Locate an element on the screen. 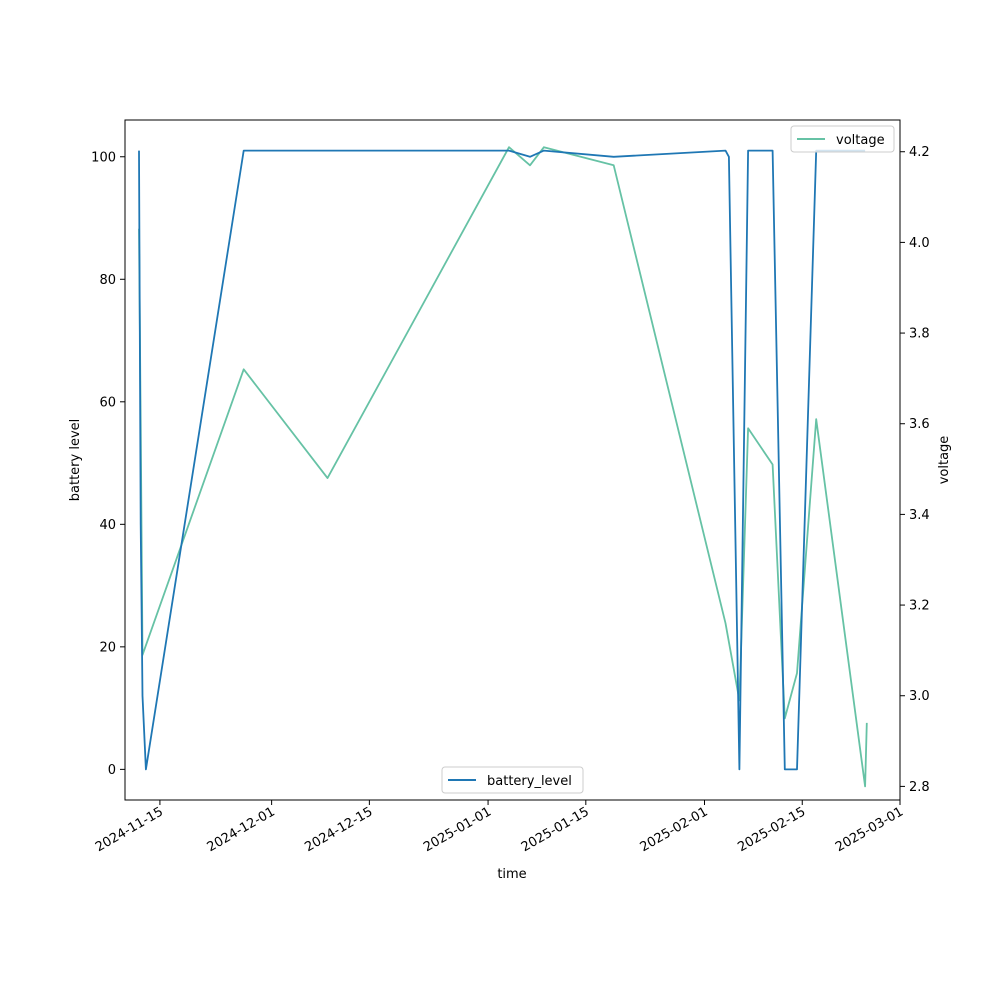 The image size is (1000, 1000). y-right-tick-label: 3.6 is located at coordinates (919, 424).